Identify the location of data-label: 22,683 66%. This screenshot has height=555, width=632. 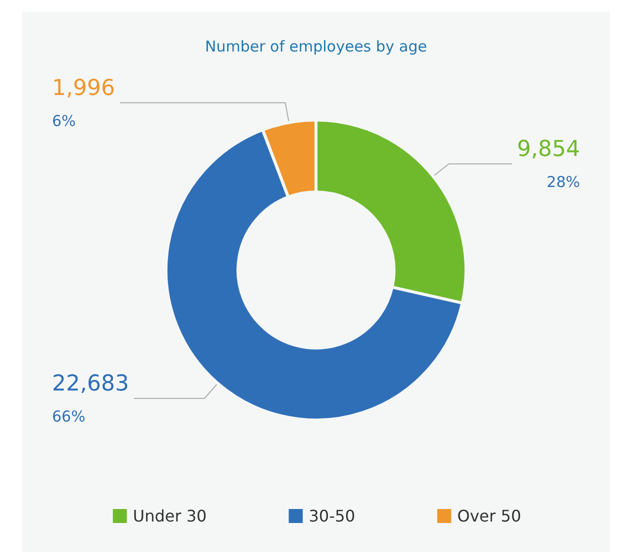
(90, 398).